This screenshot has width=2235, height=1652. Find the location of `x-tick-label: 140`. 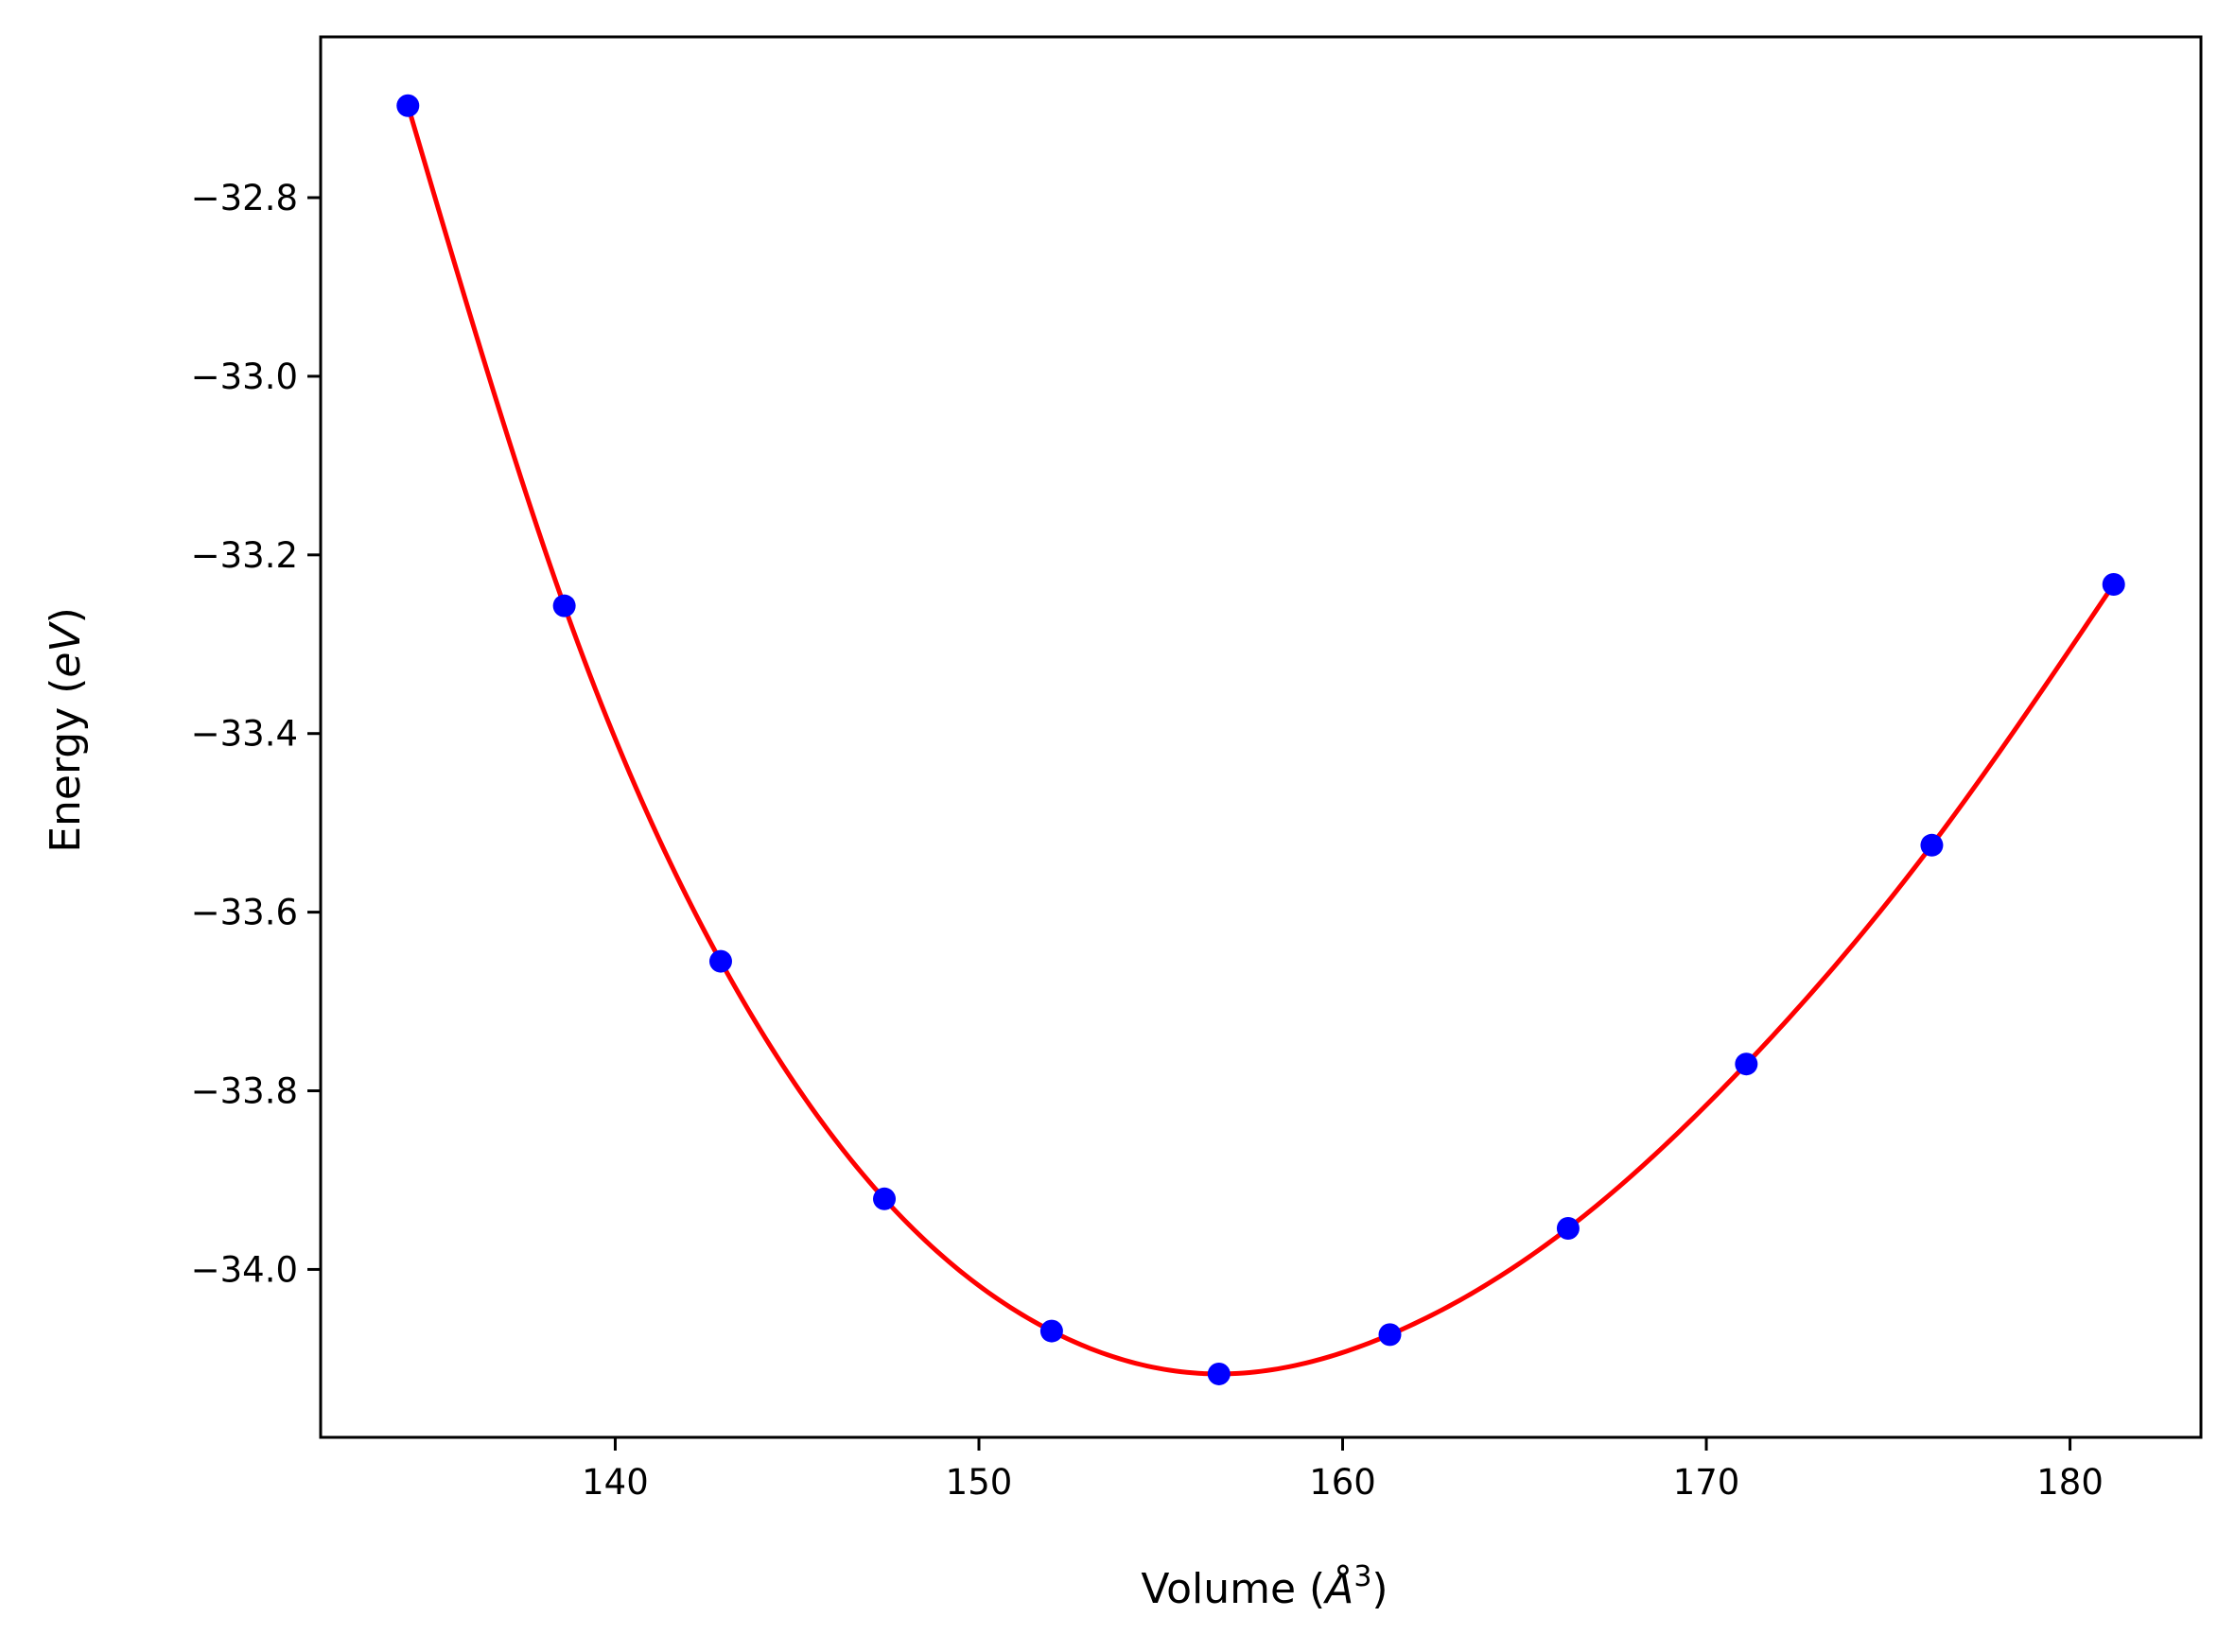

x-tick-label: 140 is located at coordinates (615, 1483).